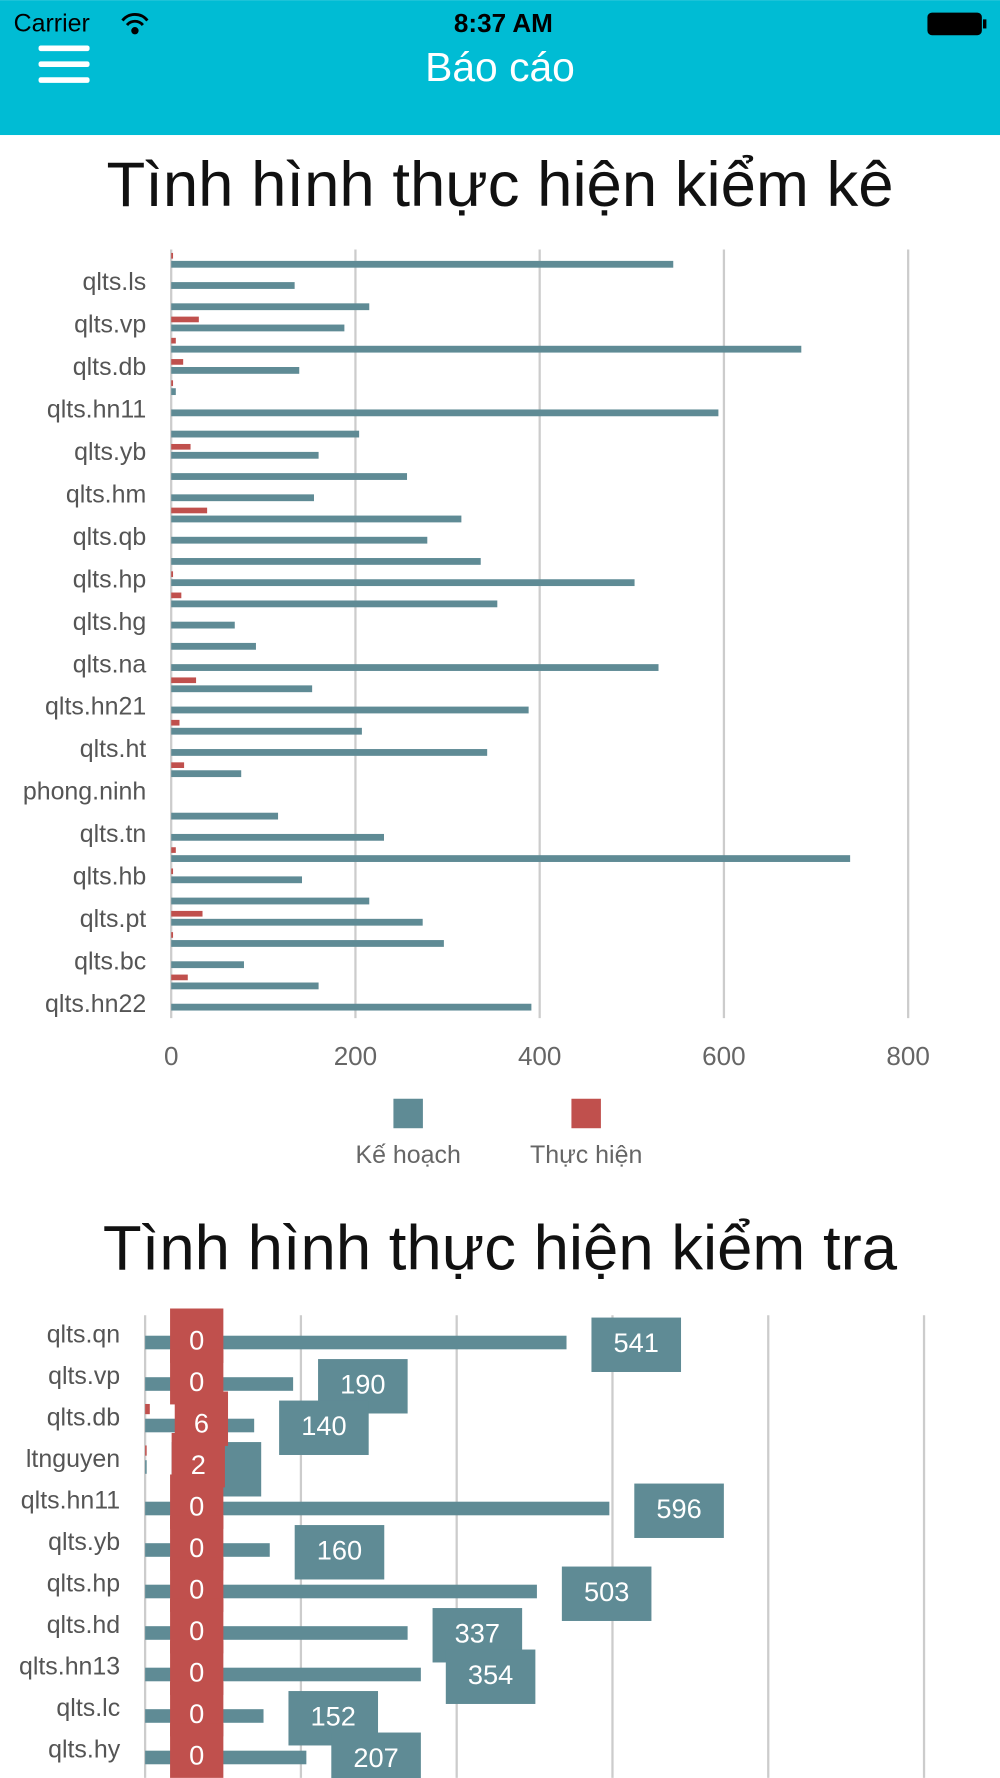  What do you see at coordinates (375, 1757) in the screenshot?
I see `data-label: 207` at bounding box center [375, 1757].